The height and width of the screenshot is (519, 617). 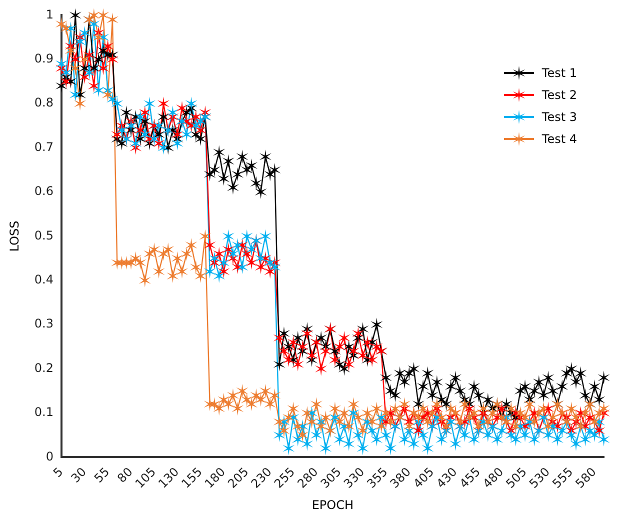 I want to click on y-tick-label: 0.2, so click(x=44, y=367).